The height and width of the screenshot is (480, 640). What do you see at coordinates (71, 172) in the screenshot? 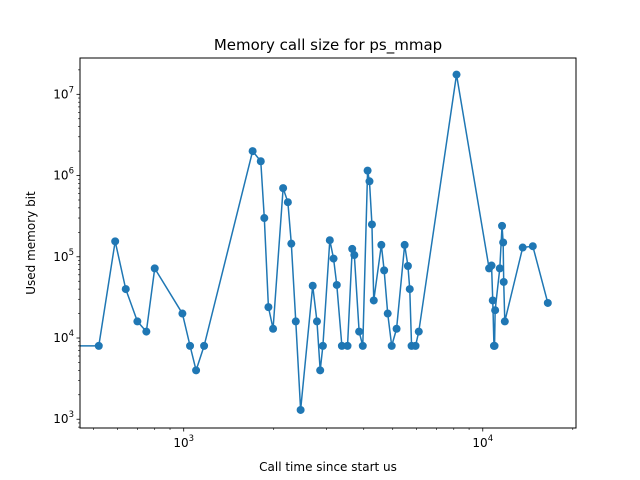
I see `y-tick-label-exponent: 6` at bounding box center [71, 172].